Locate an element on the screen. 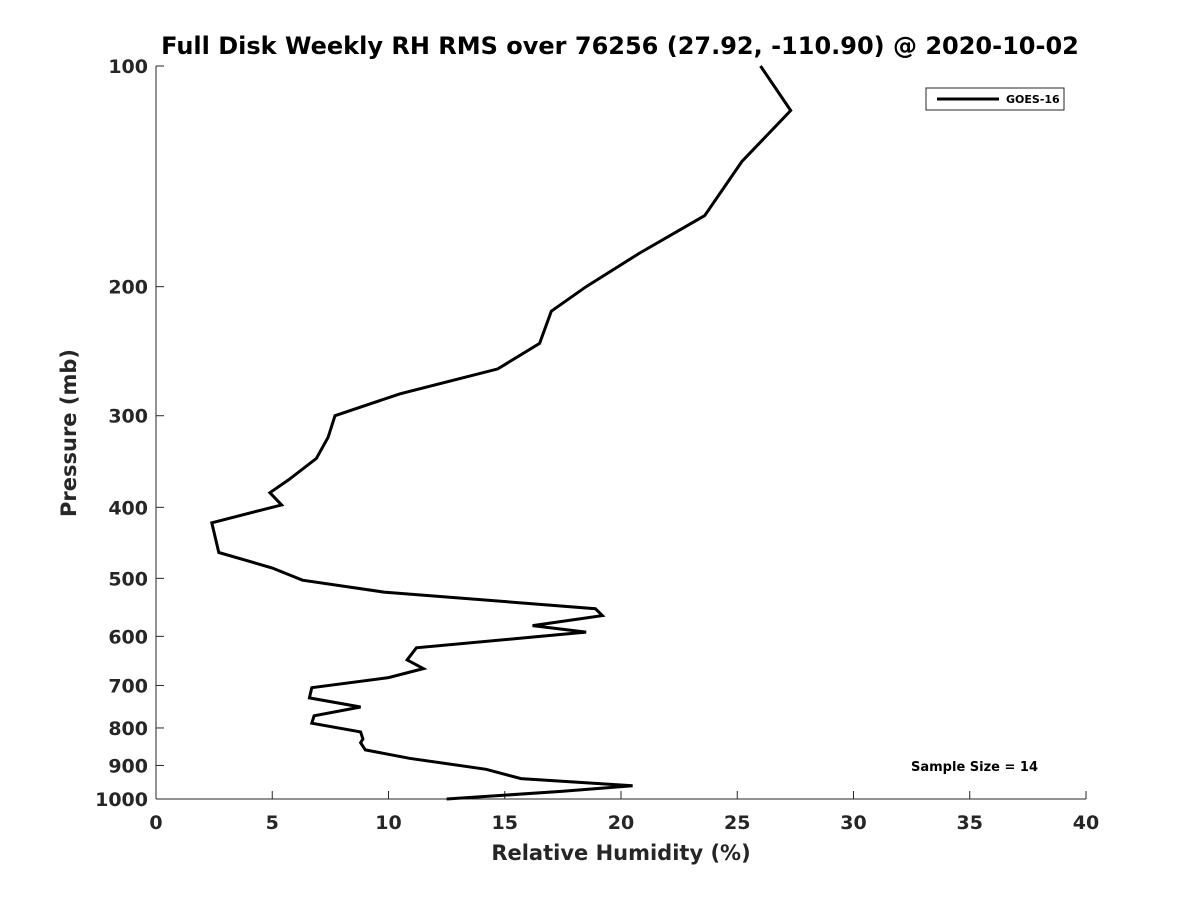  x-axis-label: Relative Humidity (%) is located at coordinates (620, 853).